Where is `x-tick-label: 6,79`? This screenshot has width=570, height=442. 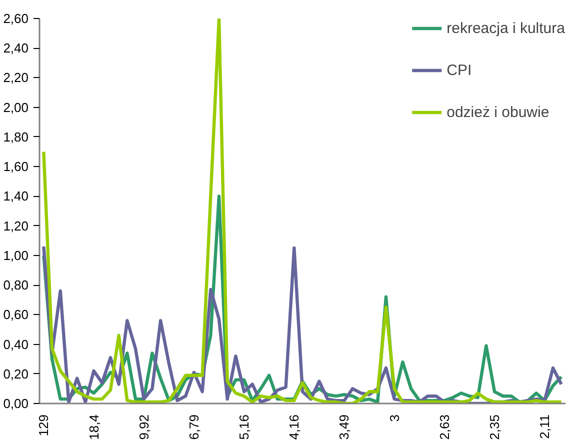 x-tick-label: 6,79 is located at coordinates (194, 427).